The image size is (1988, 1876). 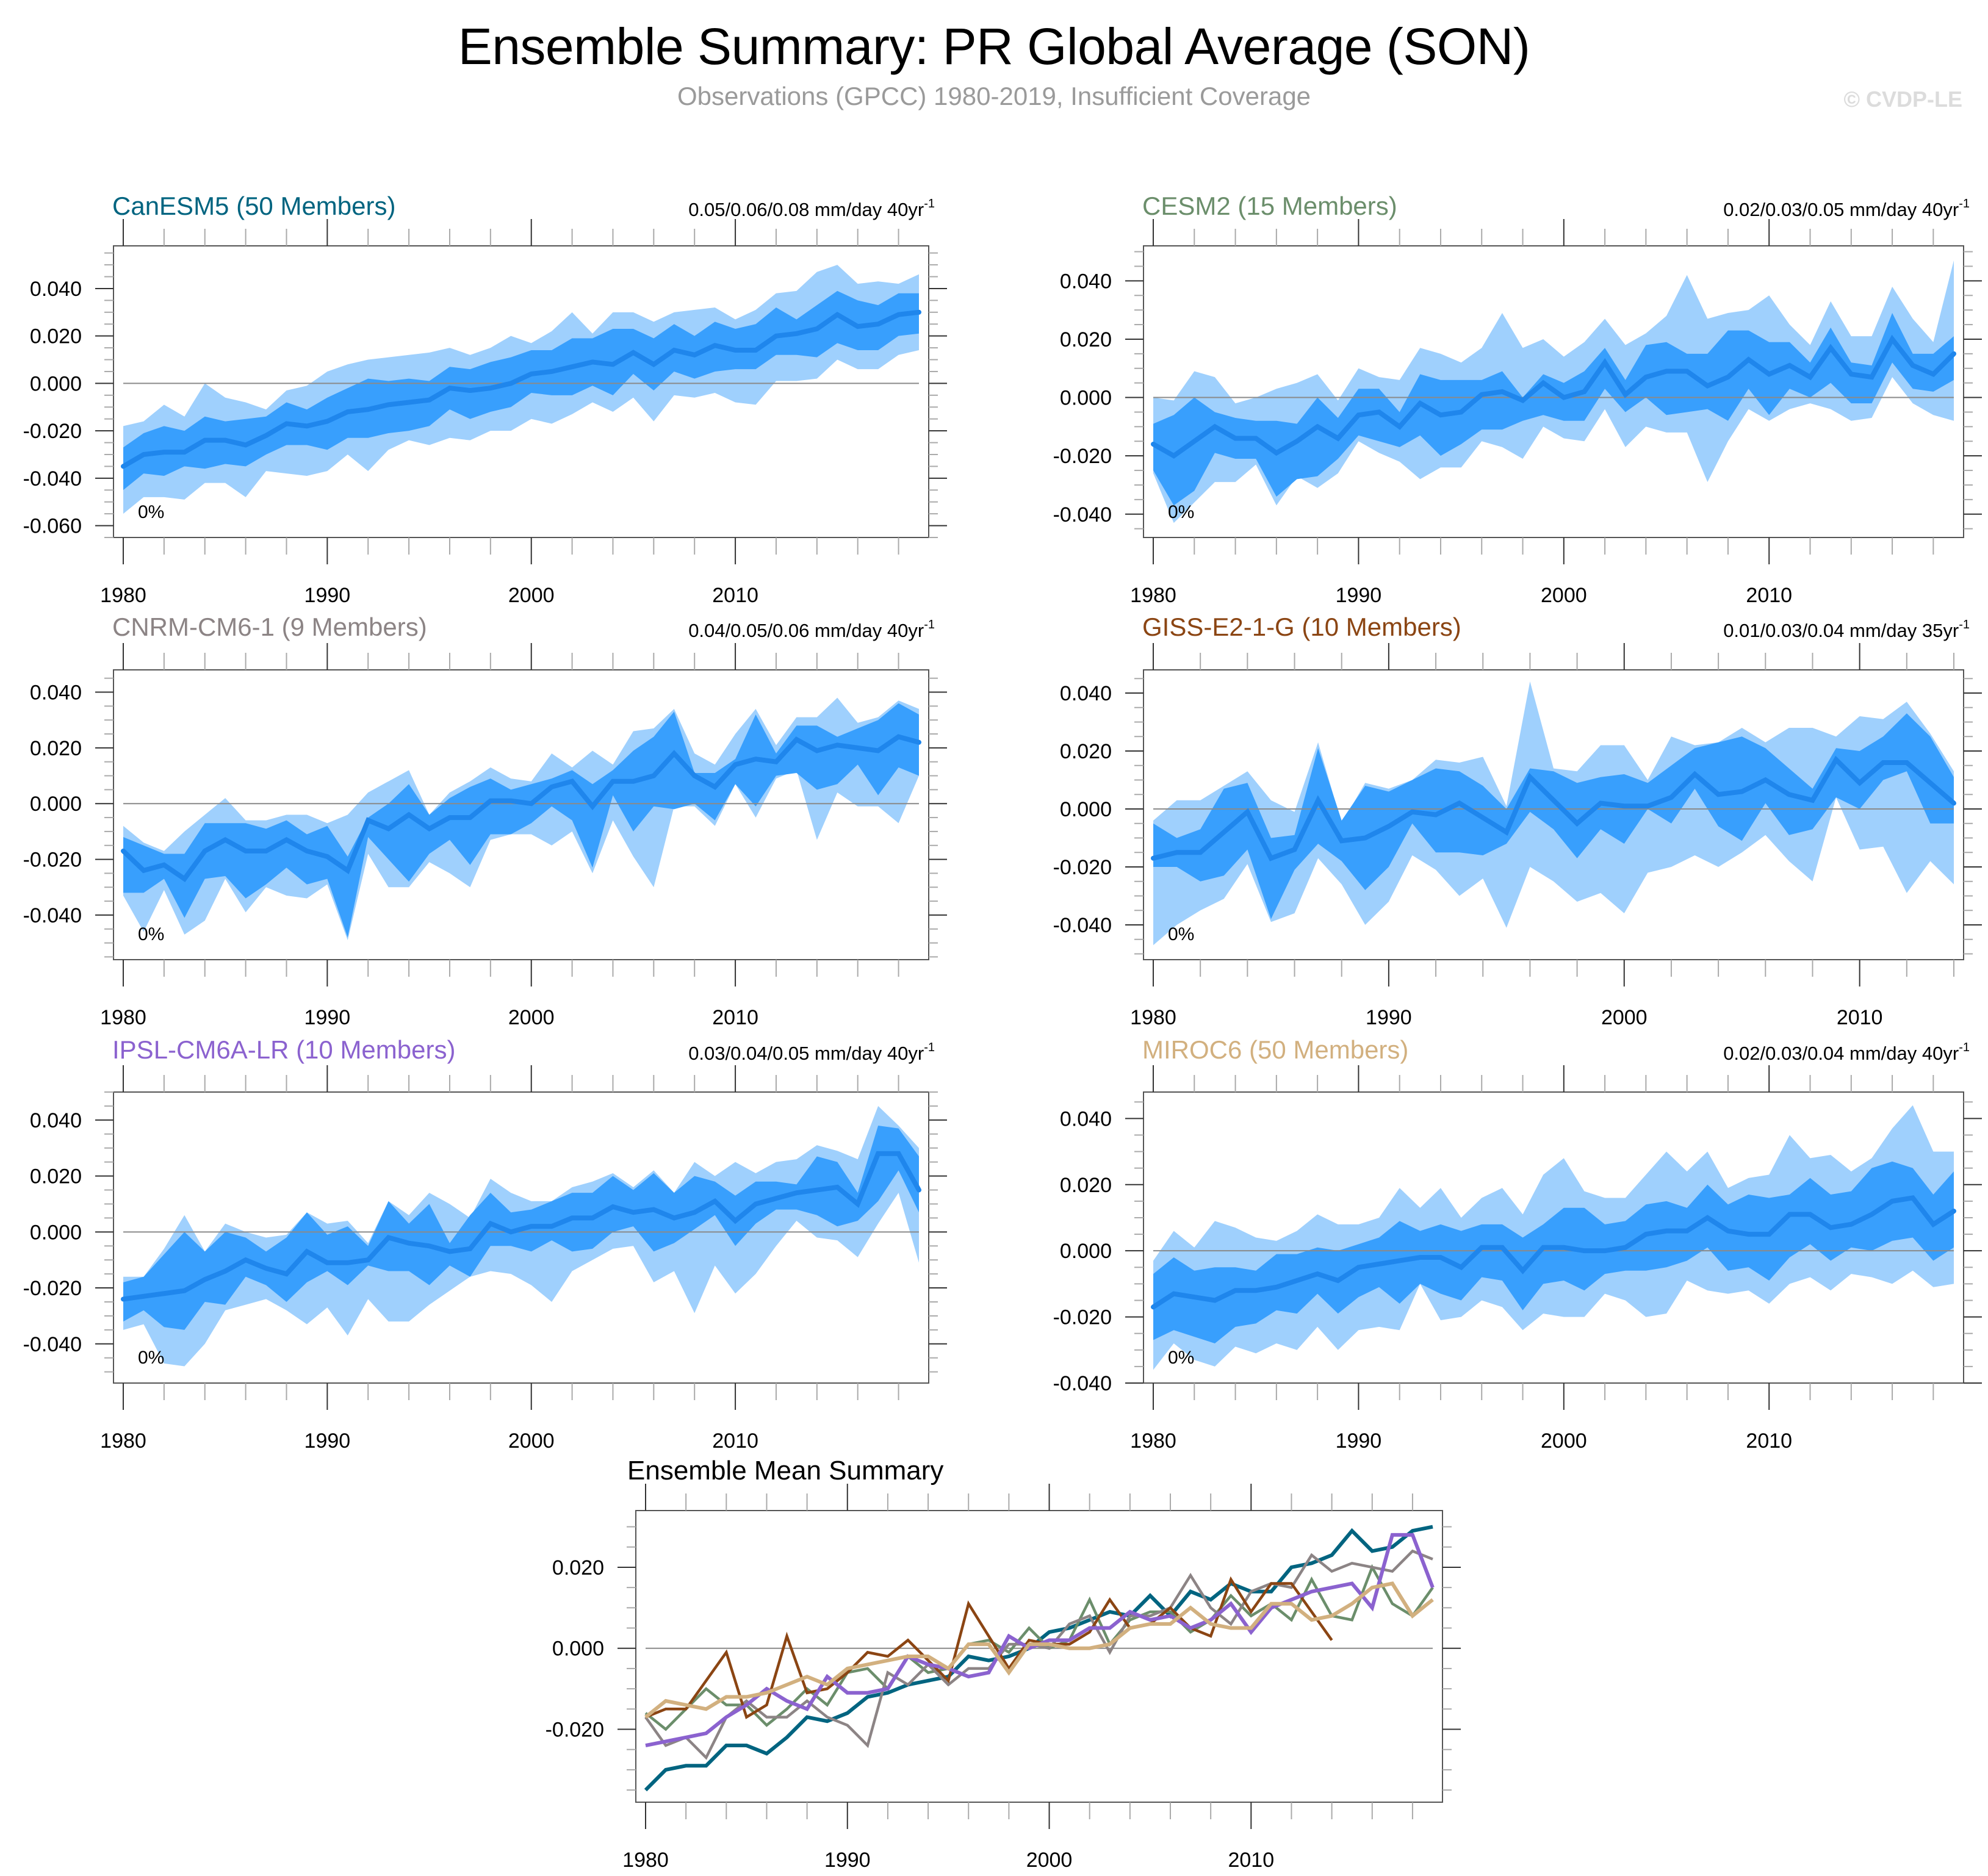 What do you see at coordinates (1301, 627) in the screenshot?
I see `chart-title: GISS-E2-1-G (10 Members)` at bounding box center [1301, 627].